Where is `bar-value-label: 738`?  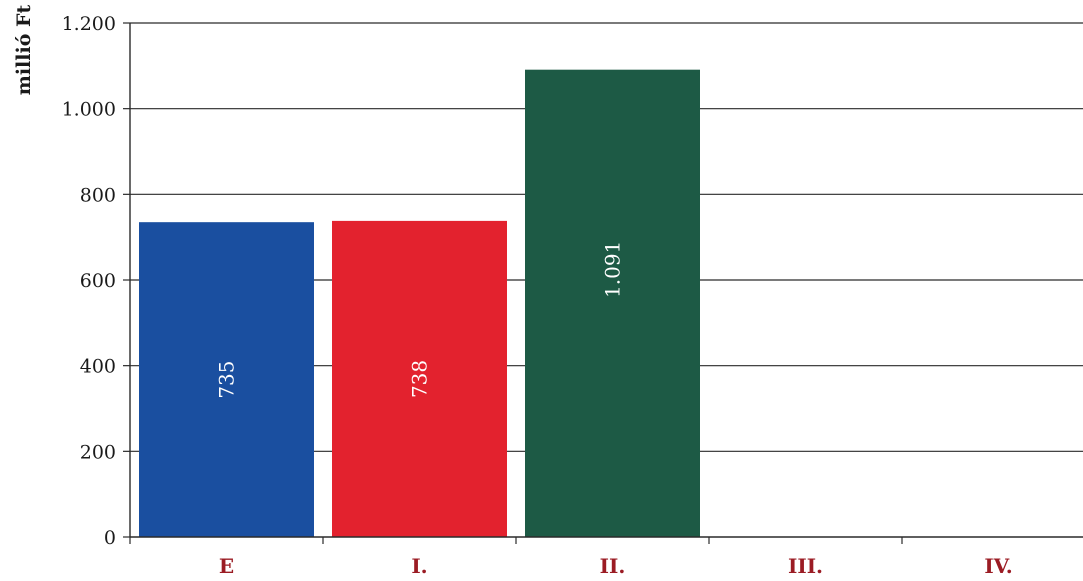
bar-value-label: 738 is located at coordinates (420, 379).